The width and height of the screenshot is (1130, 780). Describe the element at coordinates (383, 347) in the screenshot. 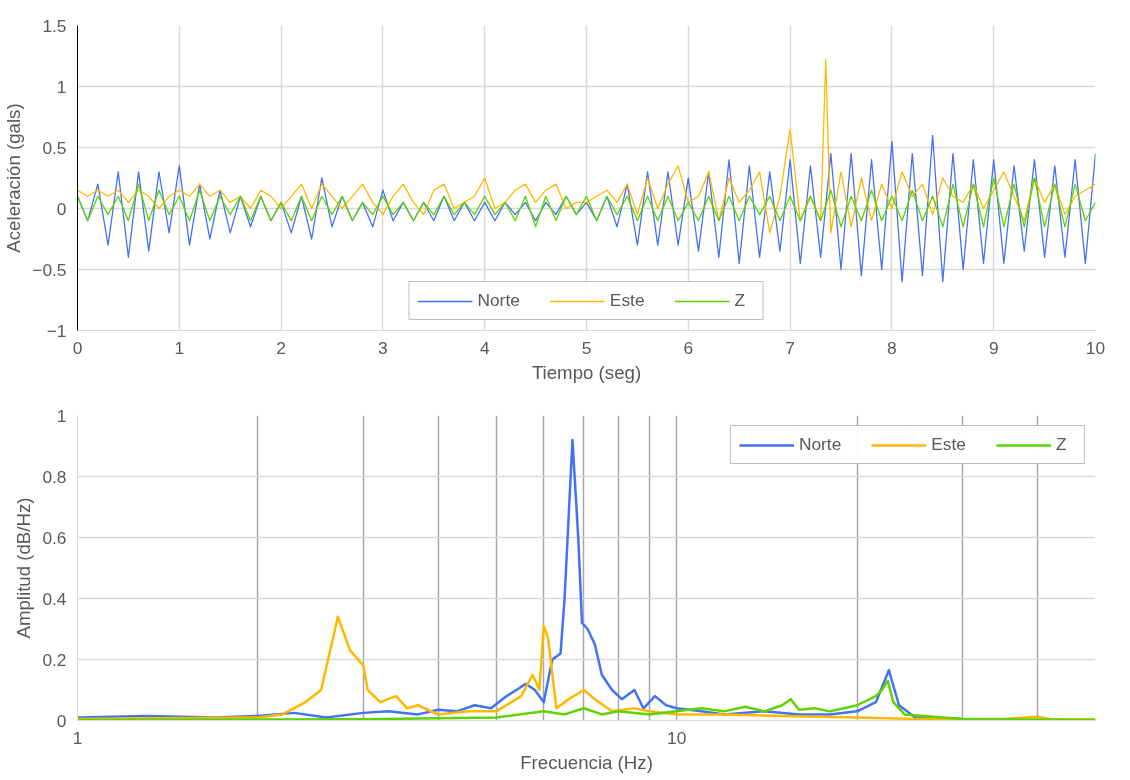

I see `x-tick-label: 3` at that location.